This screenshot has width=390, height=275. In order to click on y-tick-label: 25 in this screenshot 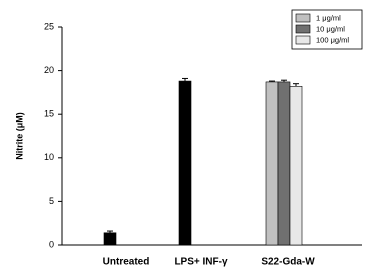, I will do `click(49, 26)`.